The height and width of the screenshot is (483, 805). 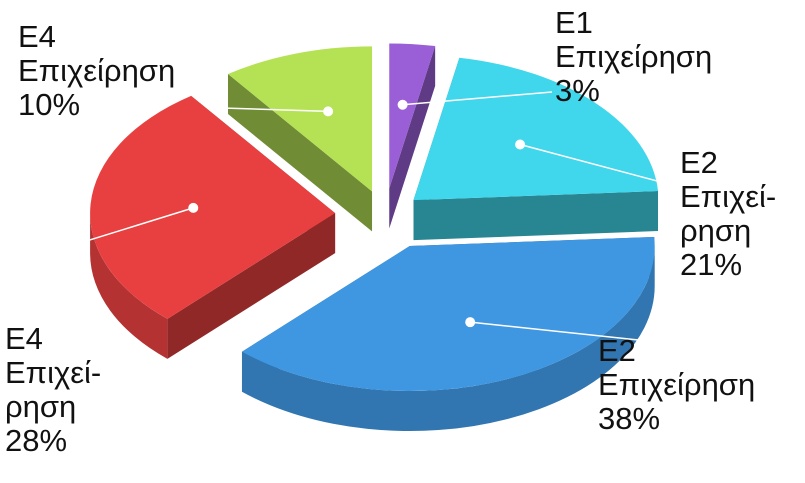 What do you see at coordinates (536, 216) in the screenshot?
I see `pie-slice-1-wall-end` at bounding box center [536, 216].